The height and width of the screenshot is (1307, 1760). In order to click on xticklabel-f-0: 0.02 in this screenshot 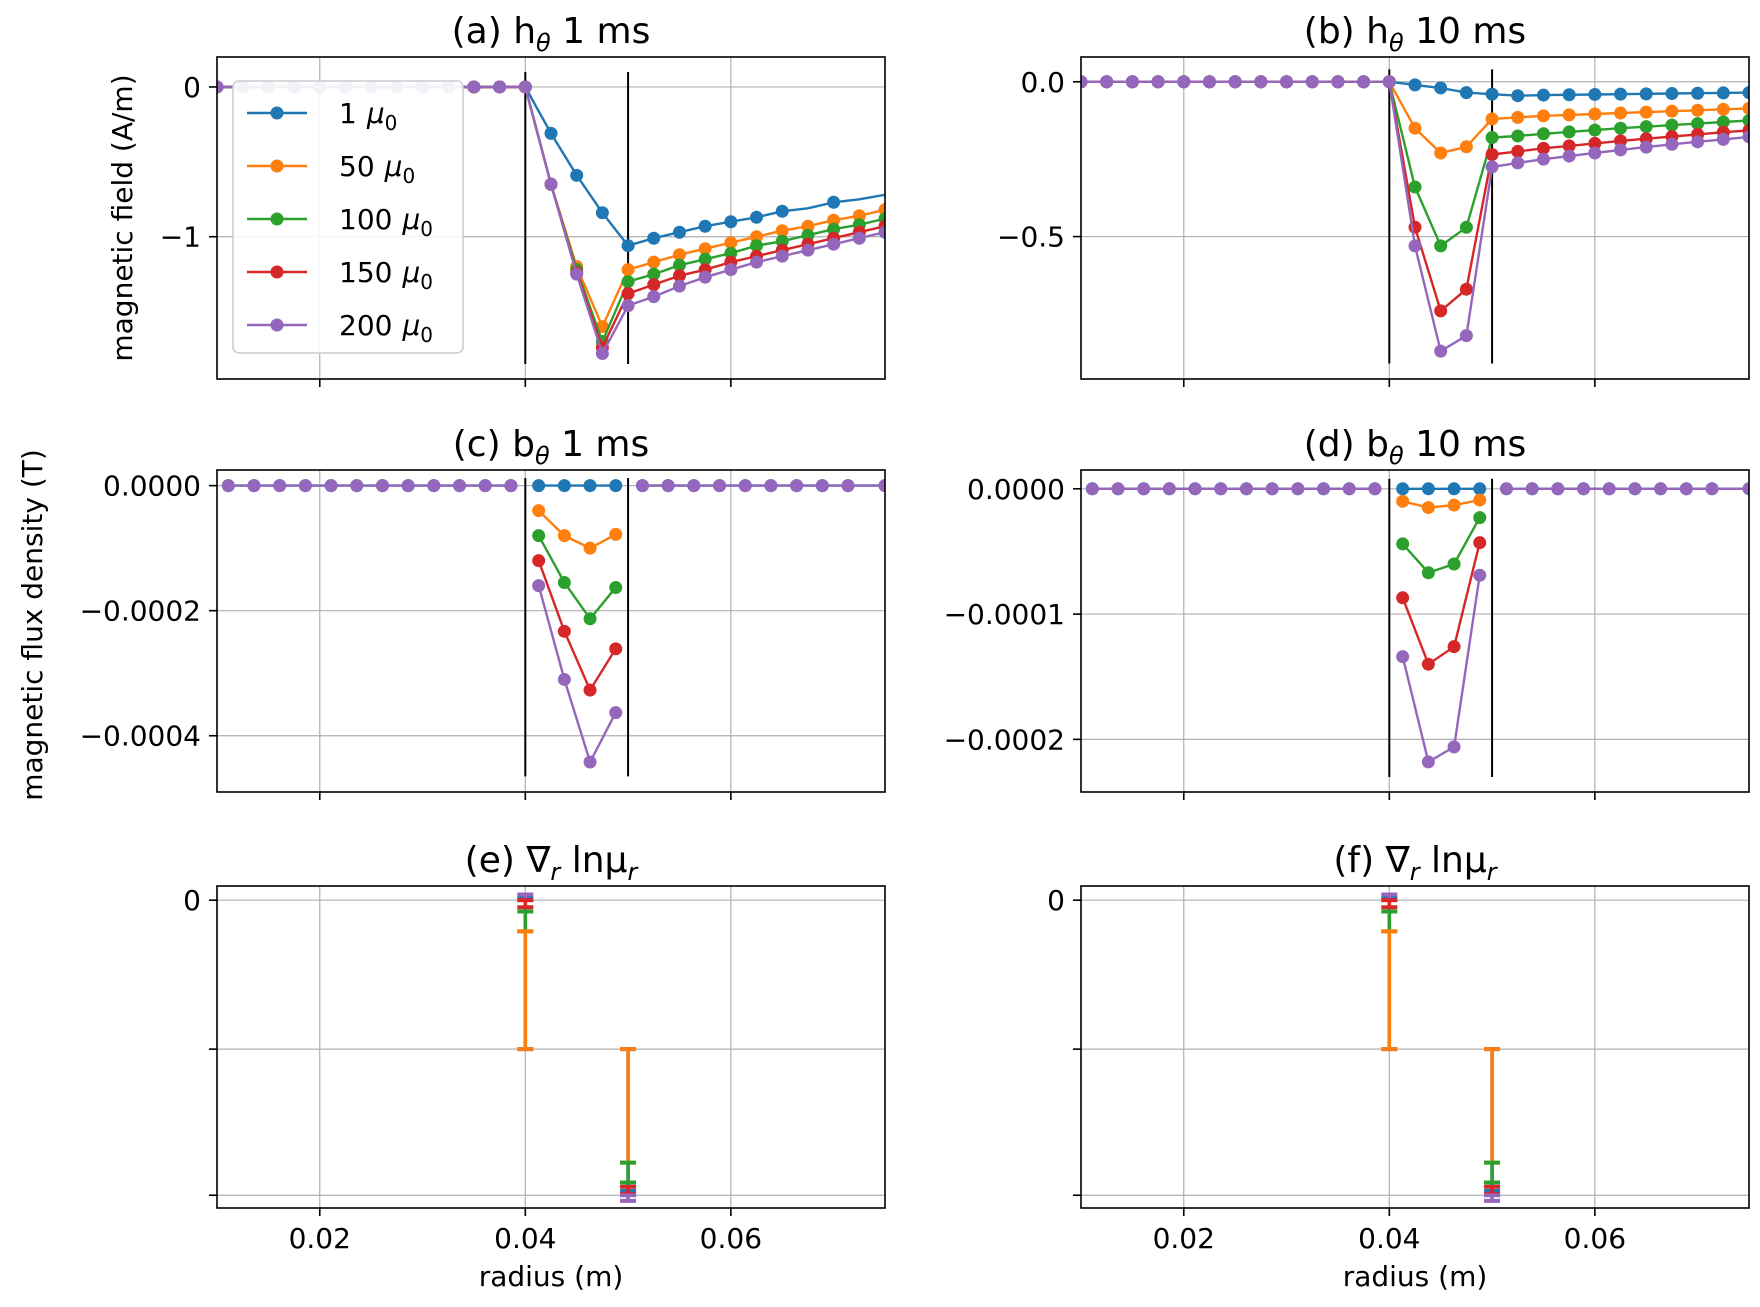, I will do `click(1184, 1238)`.